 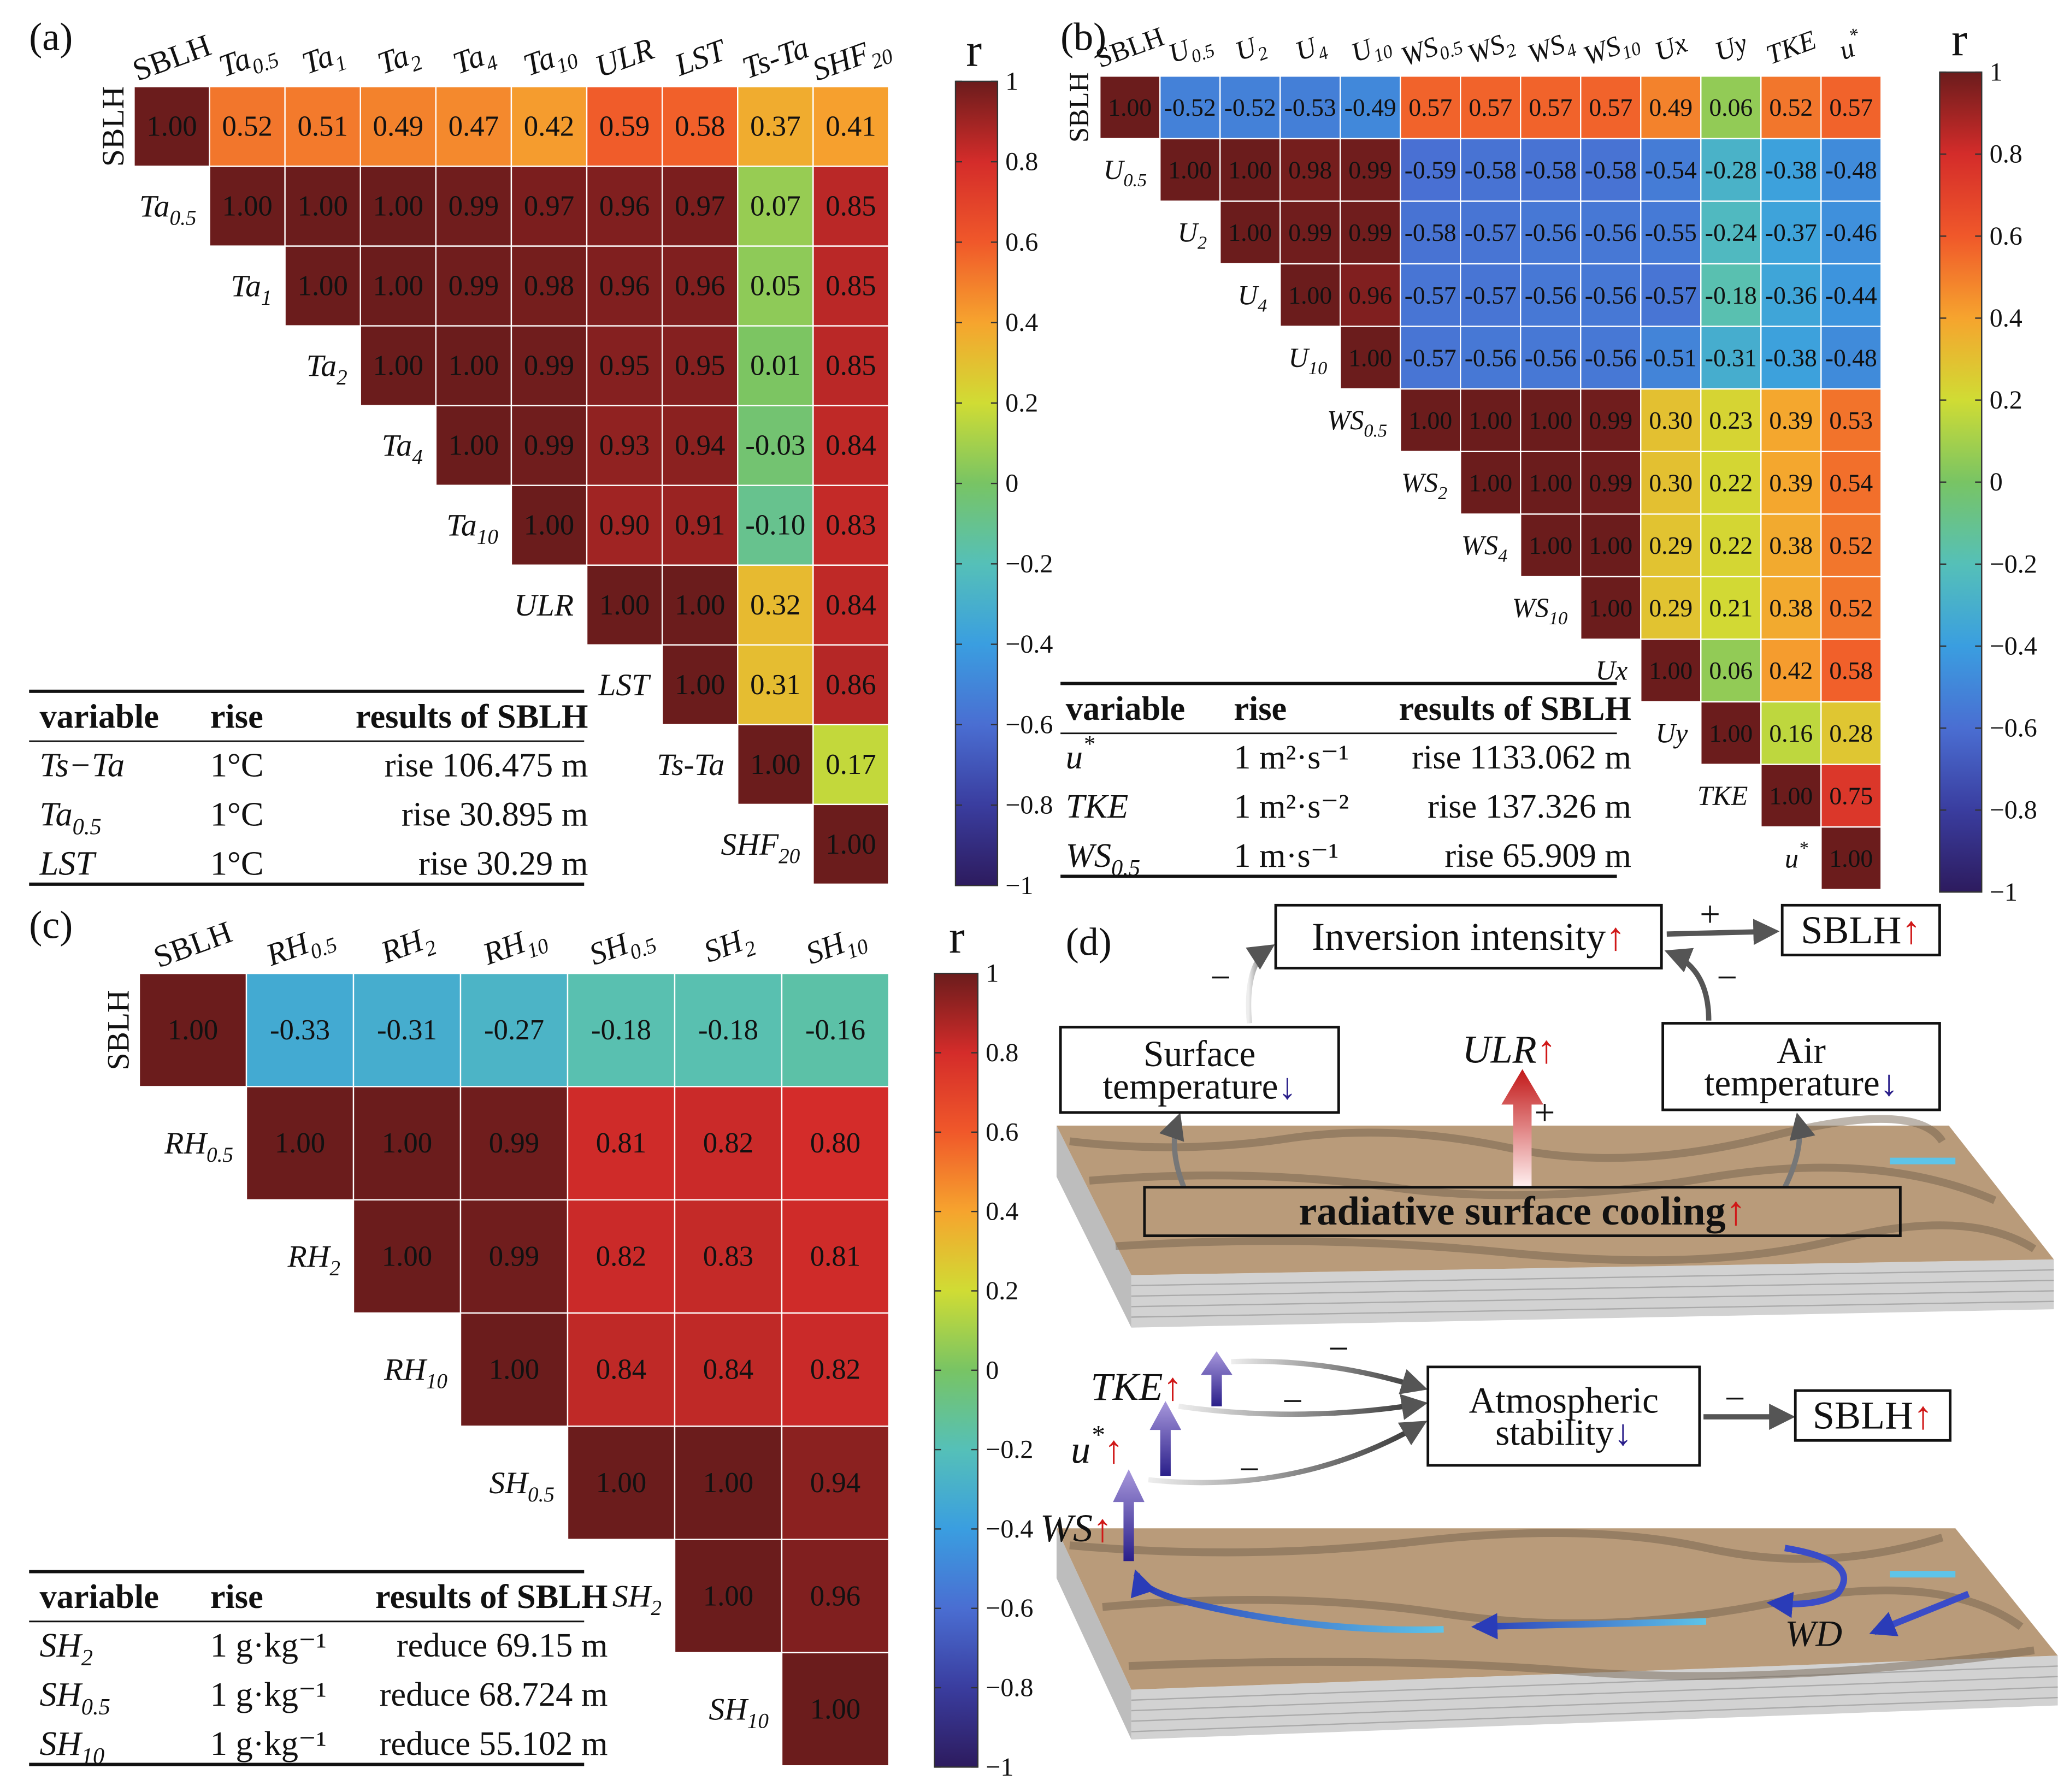 I want to click on cell-label: 0.97, so click(x=700, y=207).